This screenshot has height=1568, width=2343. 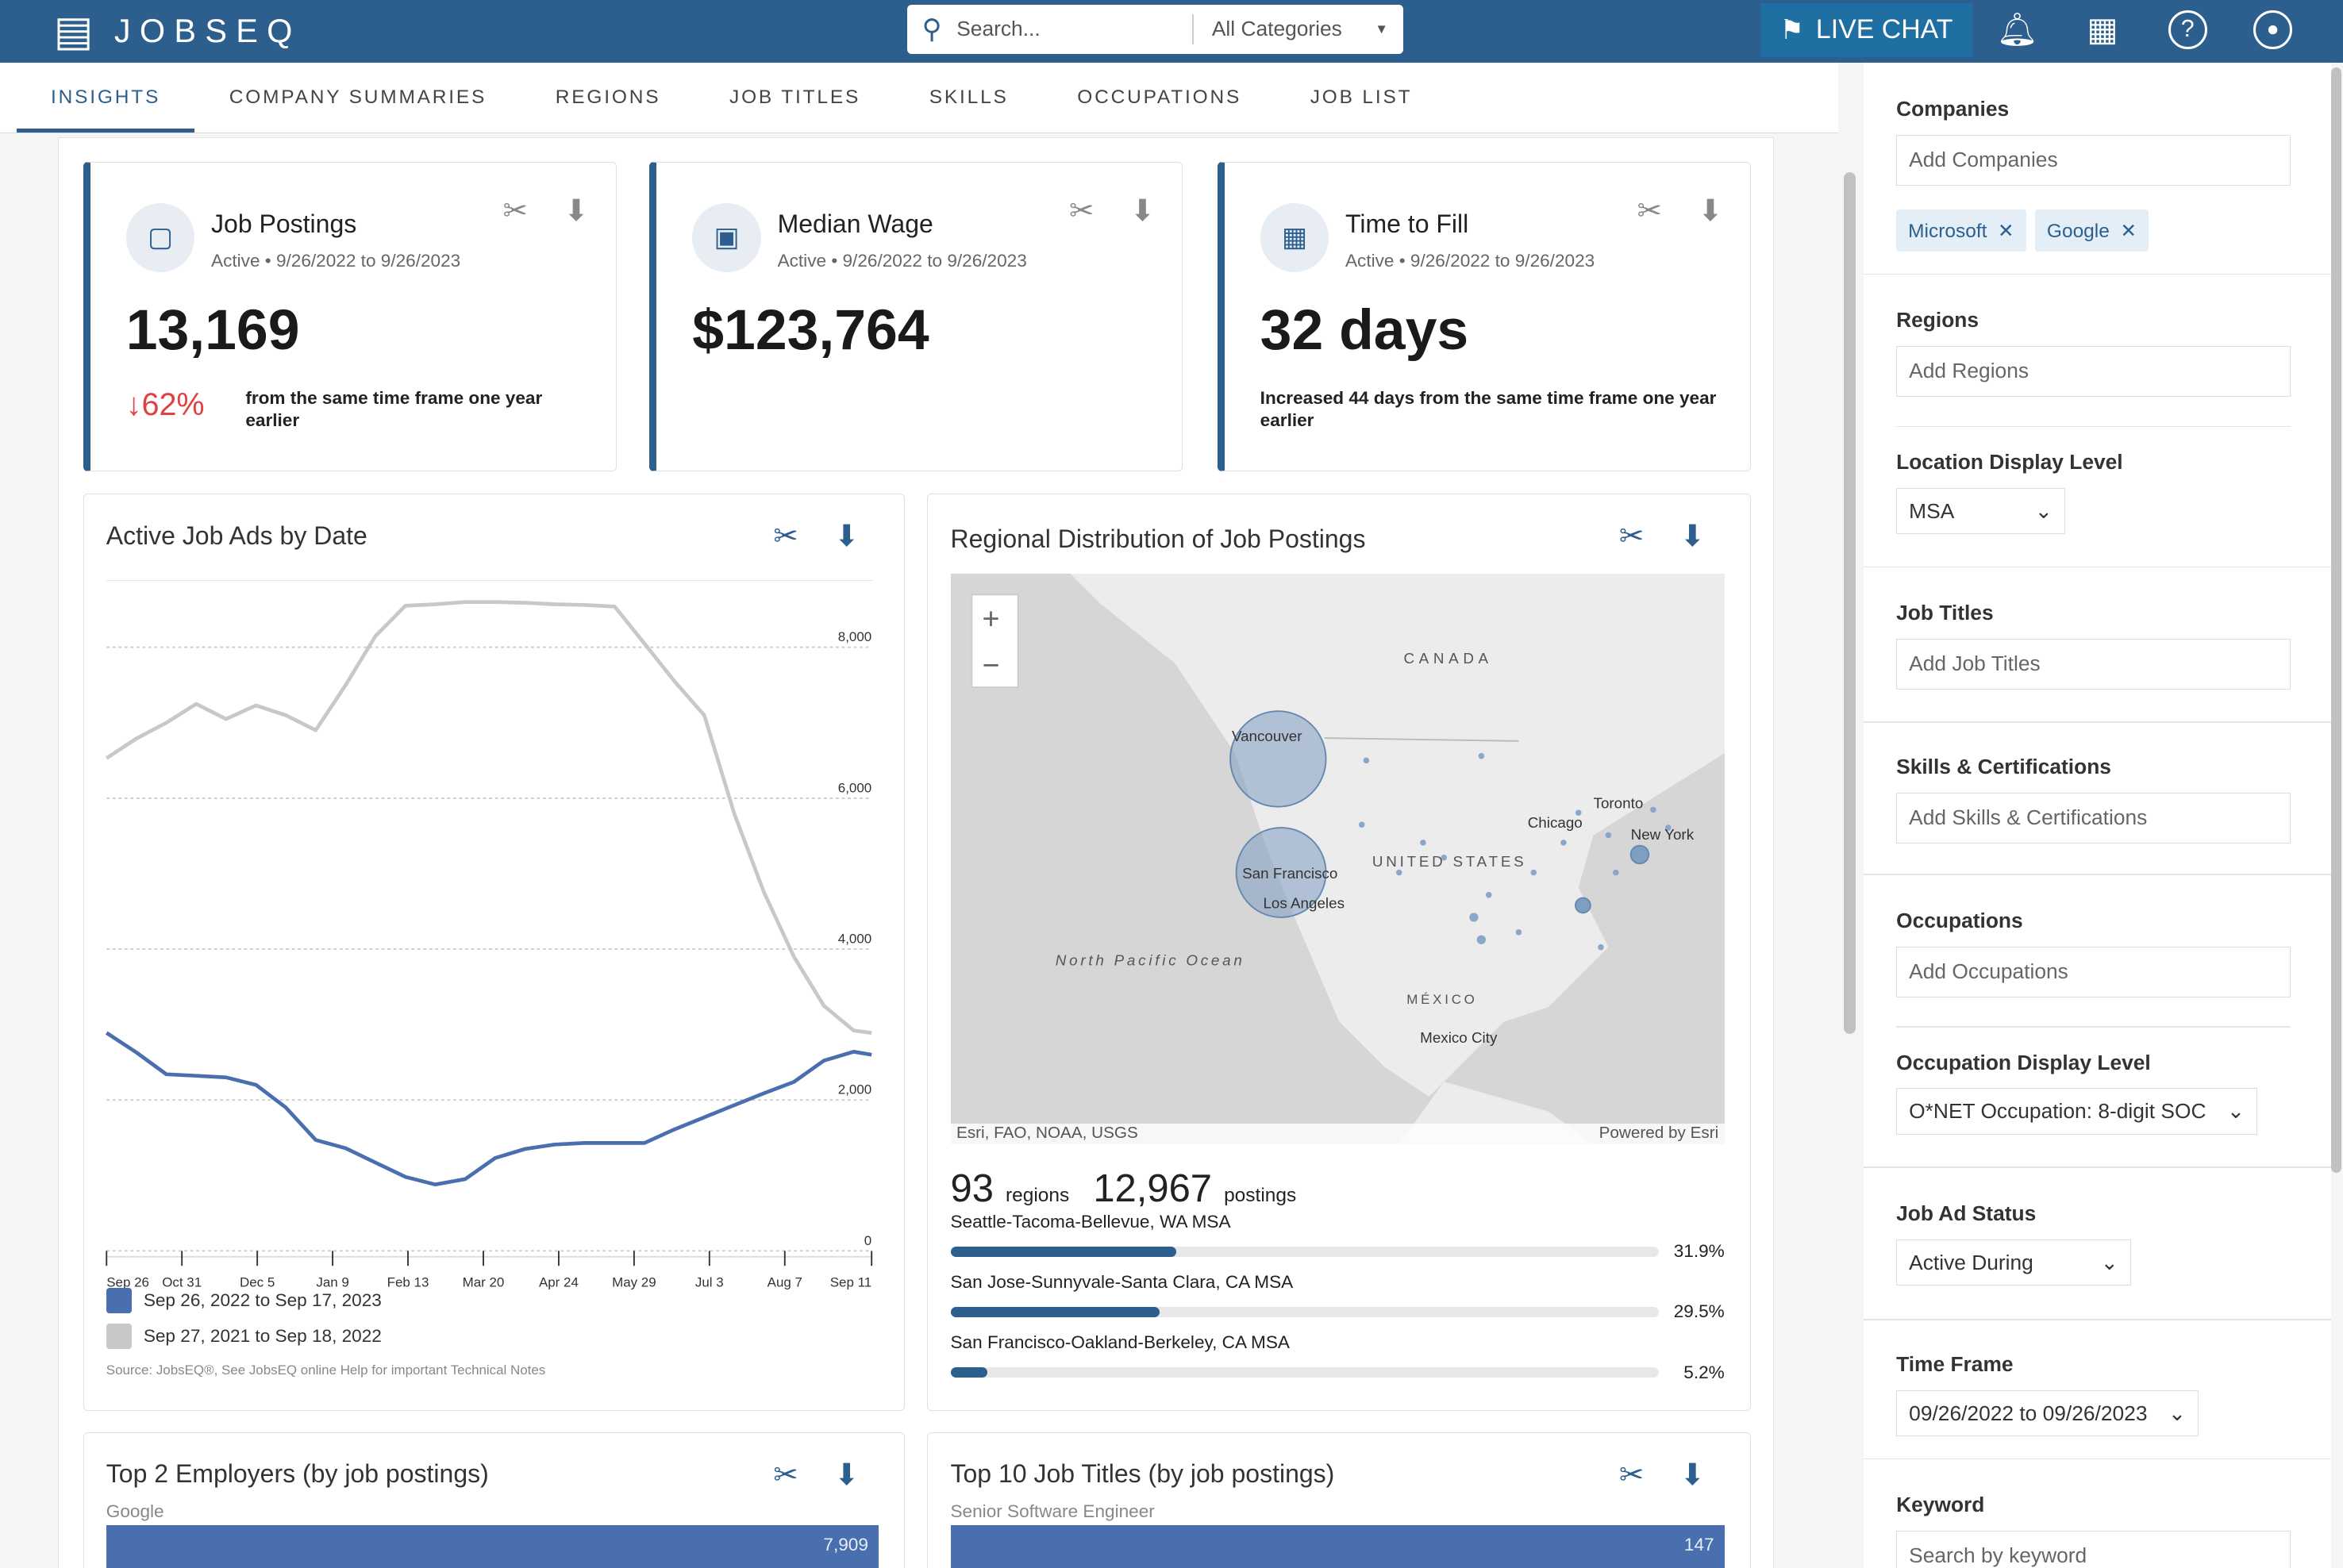 I want to click on regions-input: Add Regions, so click(x=2093, y=371).